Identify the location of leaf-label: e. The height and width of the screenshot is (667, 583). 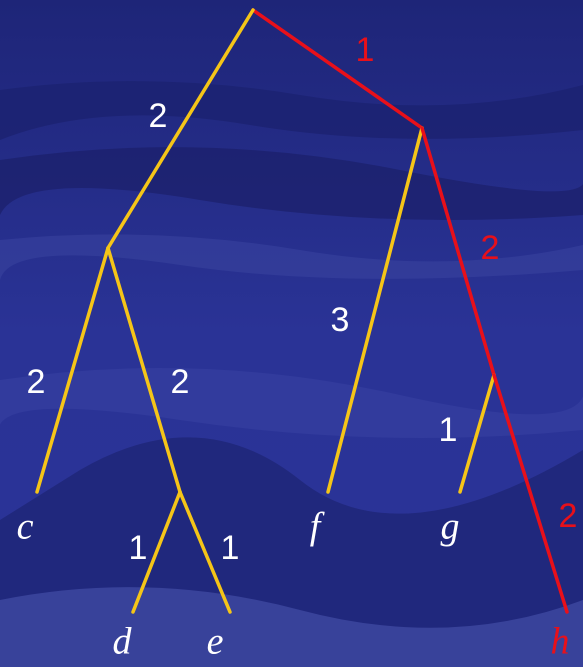
(215, 642).